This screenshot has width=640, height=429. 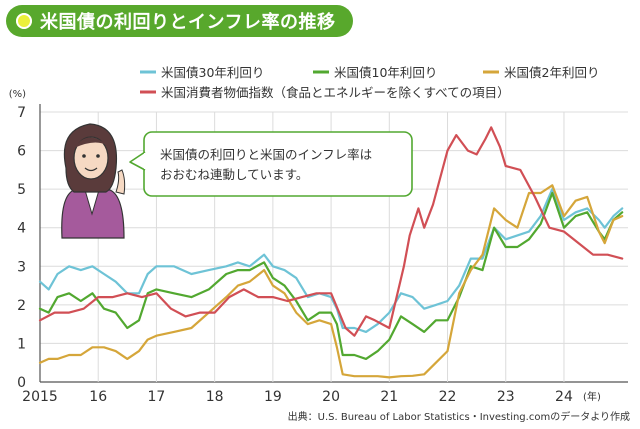 What do you see at coordinates (91, 158) in the screenshot?
I see `face-icon` at bounding box center [91, 158].